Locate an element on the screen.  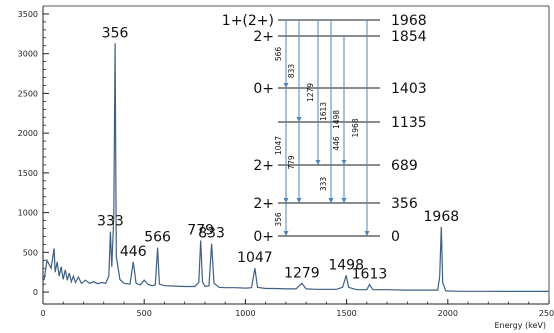
x-tick-label: 1000 is located at coordinates (245, 313).